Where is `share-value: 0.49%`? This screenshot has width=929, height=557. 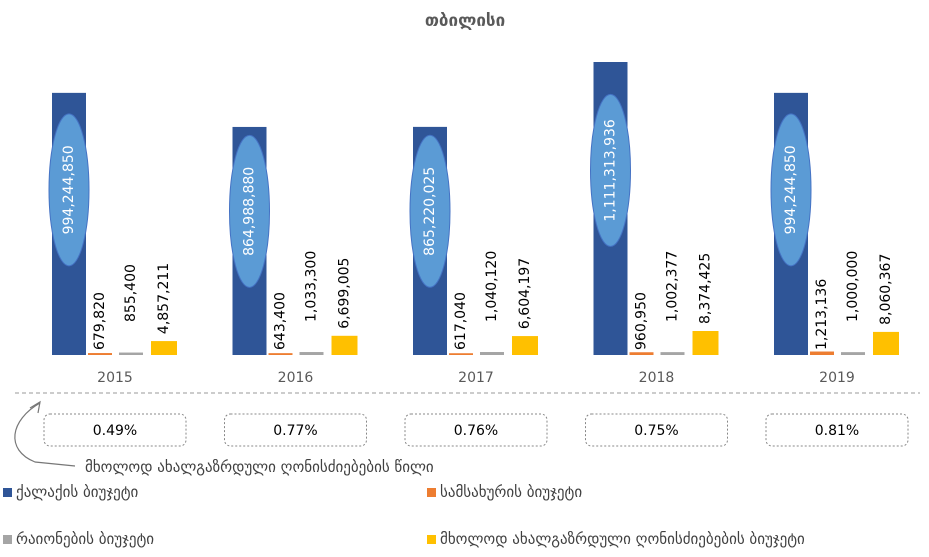
share-value: 0.49% is located at coordinates (115, 431).